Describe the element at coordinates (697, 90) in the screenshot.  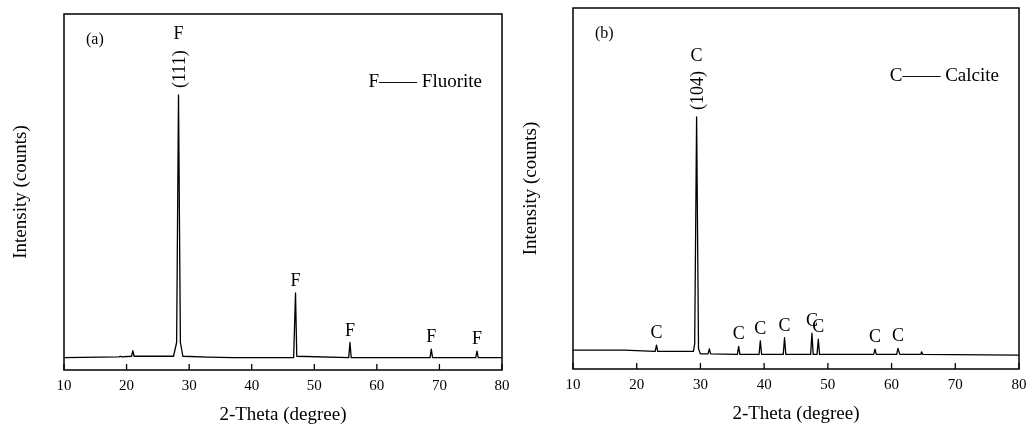
I see `annotation: (104)` at that location.